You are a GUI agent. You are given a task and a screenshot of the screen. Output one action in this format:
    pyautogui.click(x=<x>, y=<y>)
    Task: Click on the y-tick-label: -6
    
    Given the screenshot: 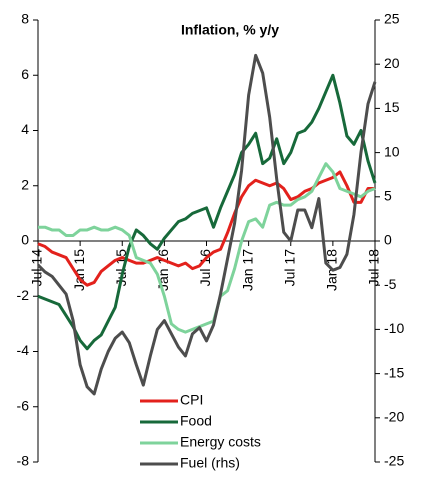 What is the action you would take?
    pyautogui.click(x=23, y=405)
    